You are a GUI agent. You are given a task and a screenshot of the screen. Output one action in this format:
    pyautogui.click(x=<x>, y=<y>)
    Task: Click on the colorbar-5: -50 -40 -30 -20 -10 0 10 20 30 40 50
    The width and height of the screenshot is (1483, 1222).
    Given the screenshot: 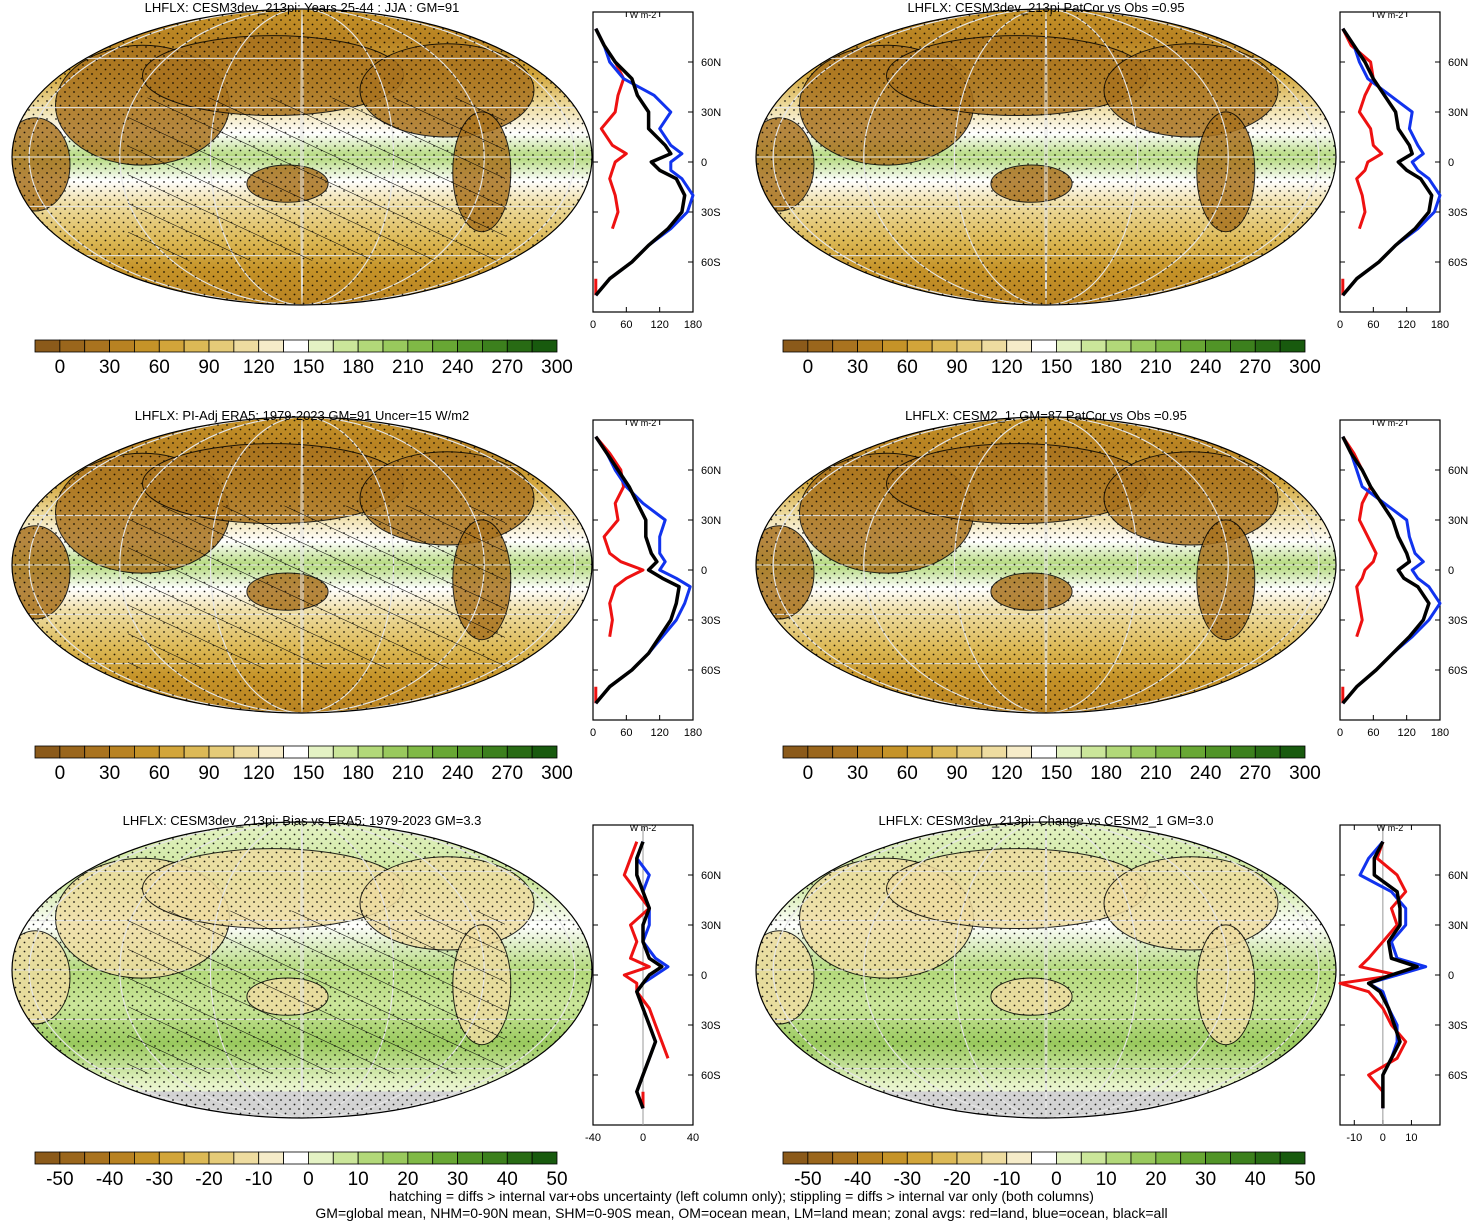 What is the action you would take?
    pyautogui.click(x=301, y=1170)
    